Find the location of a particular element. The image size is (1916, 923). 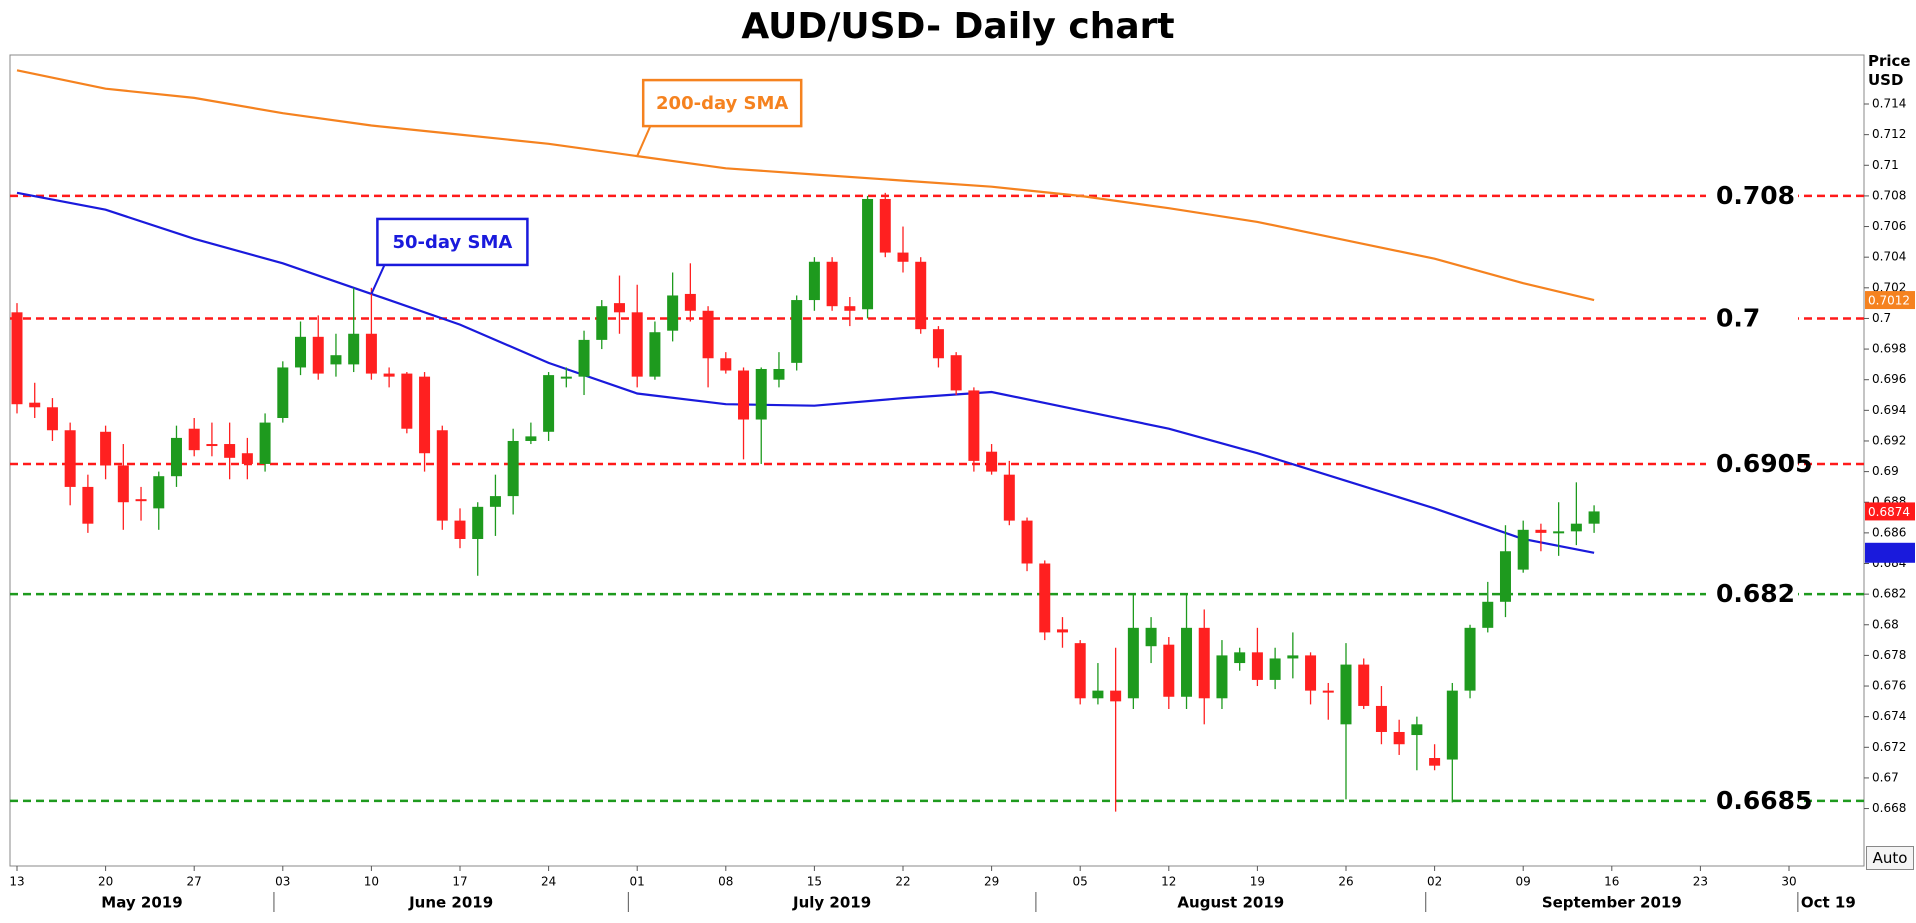

y-tick-label: 0.682 is located at coordinates (1889, 594).